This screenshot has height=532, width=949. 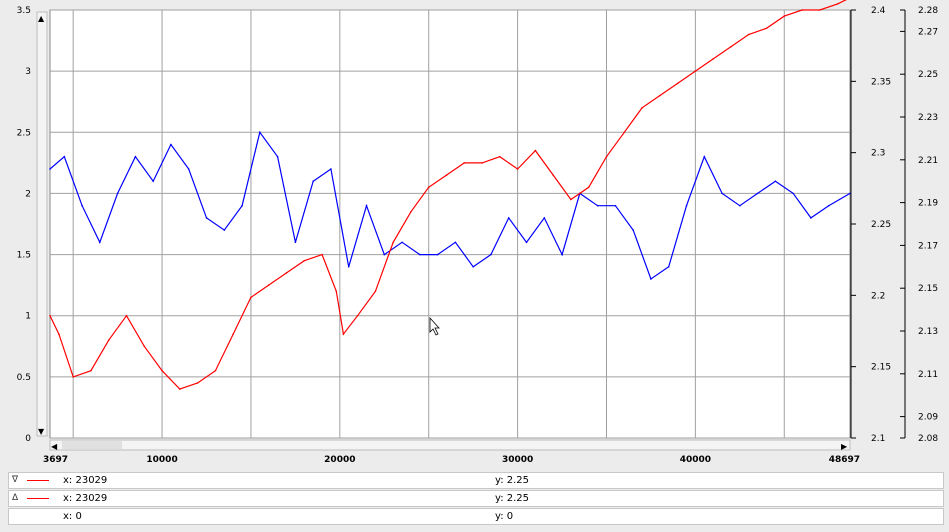 I want to click on left-y-axis: 0 0.5 1 1.5 2 2.5 3 3.5, so click(x=24, y=225).